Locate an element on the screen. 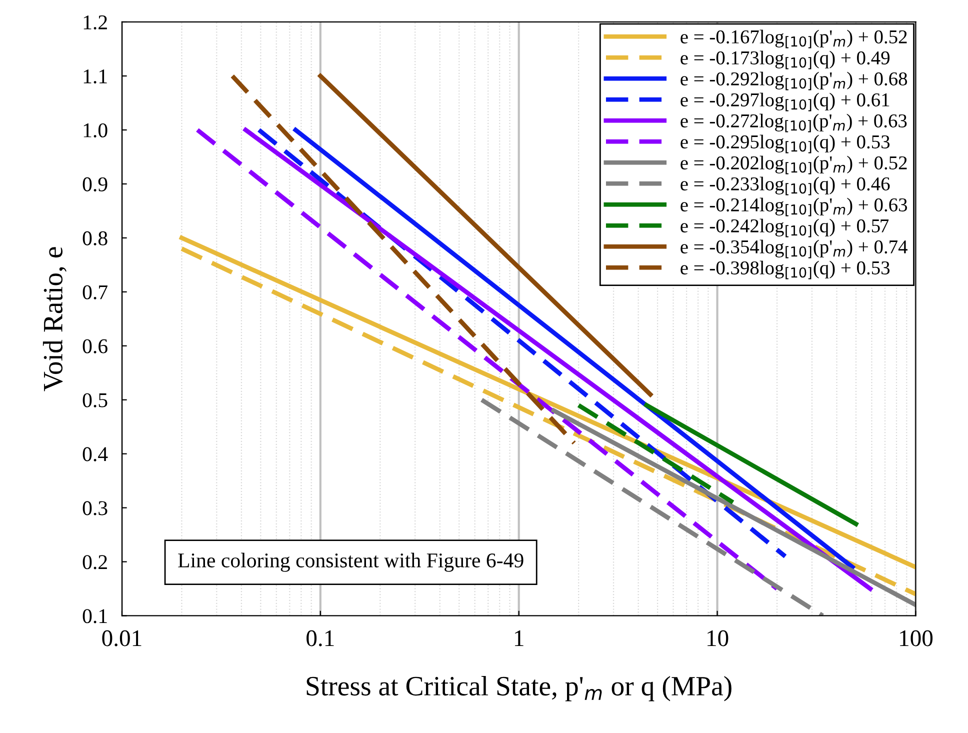 The width and height of the screenshot is (968, 733). y-tick-label: 0.2 is located at coordinates (94, 562).